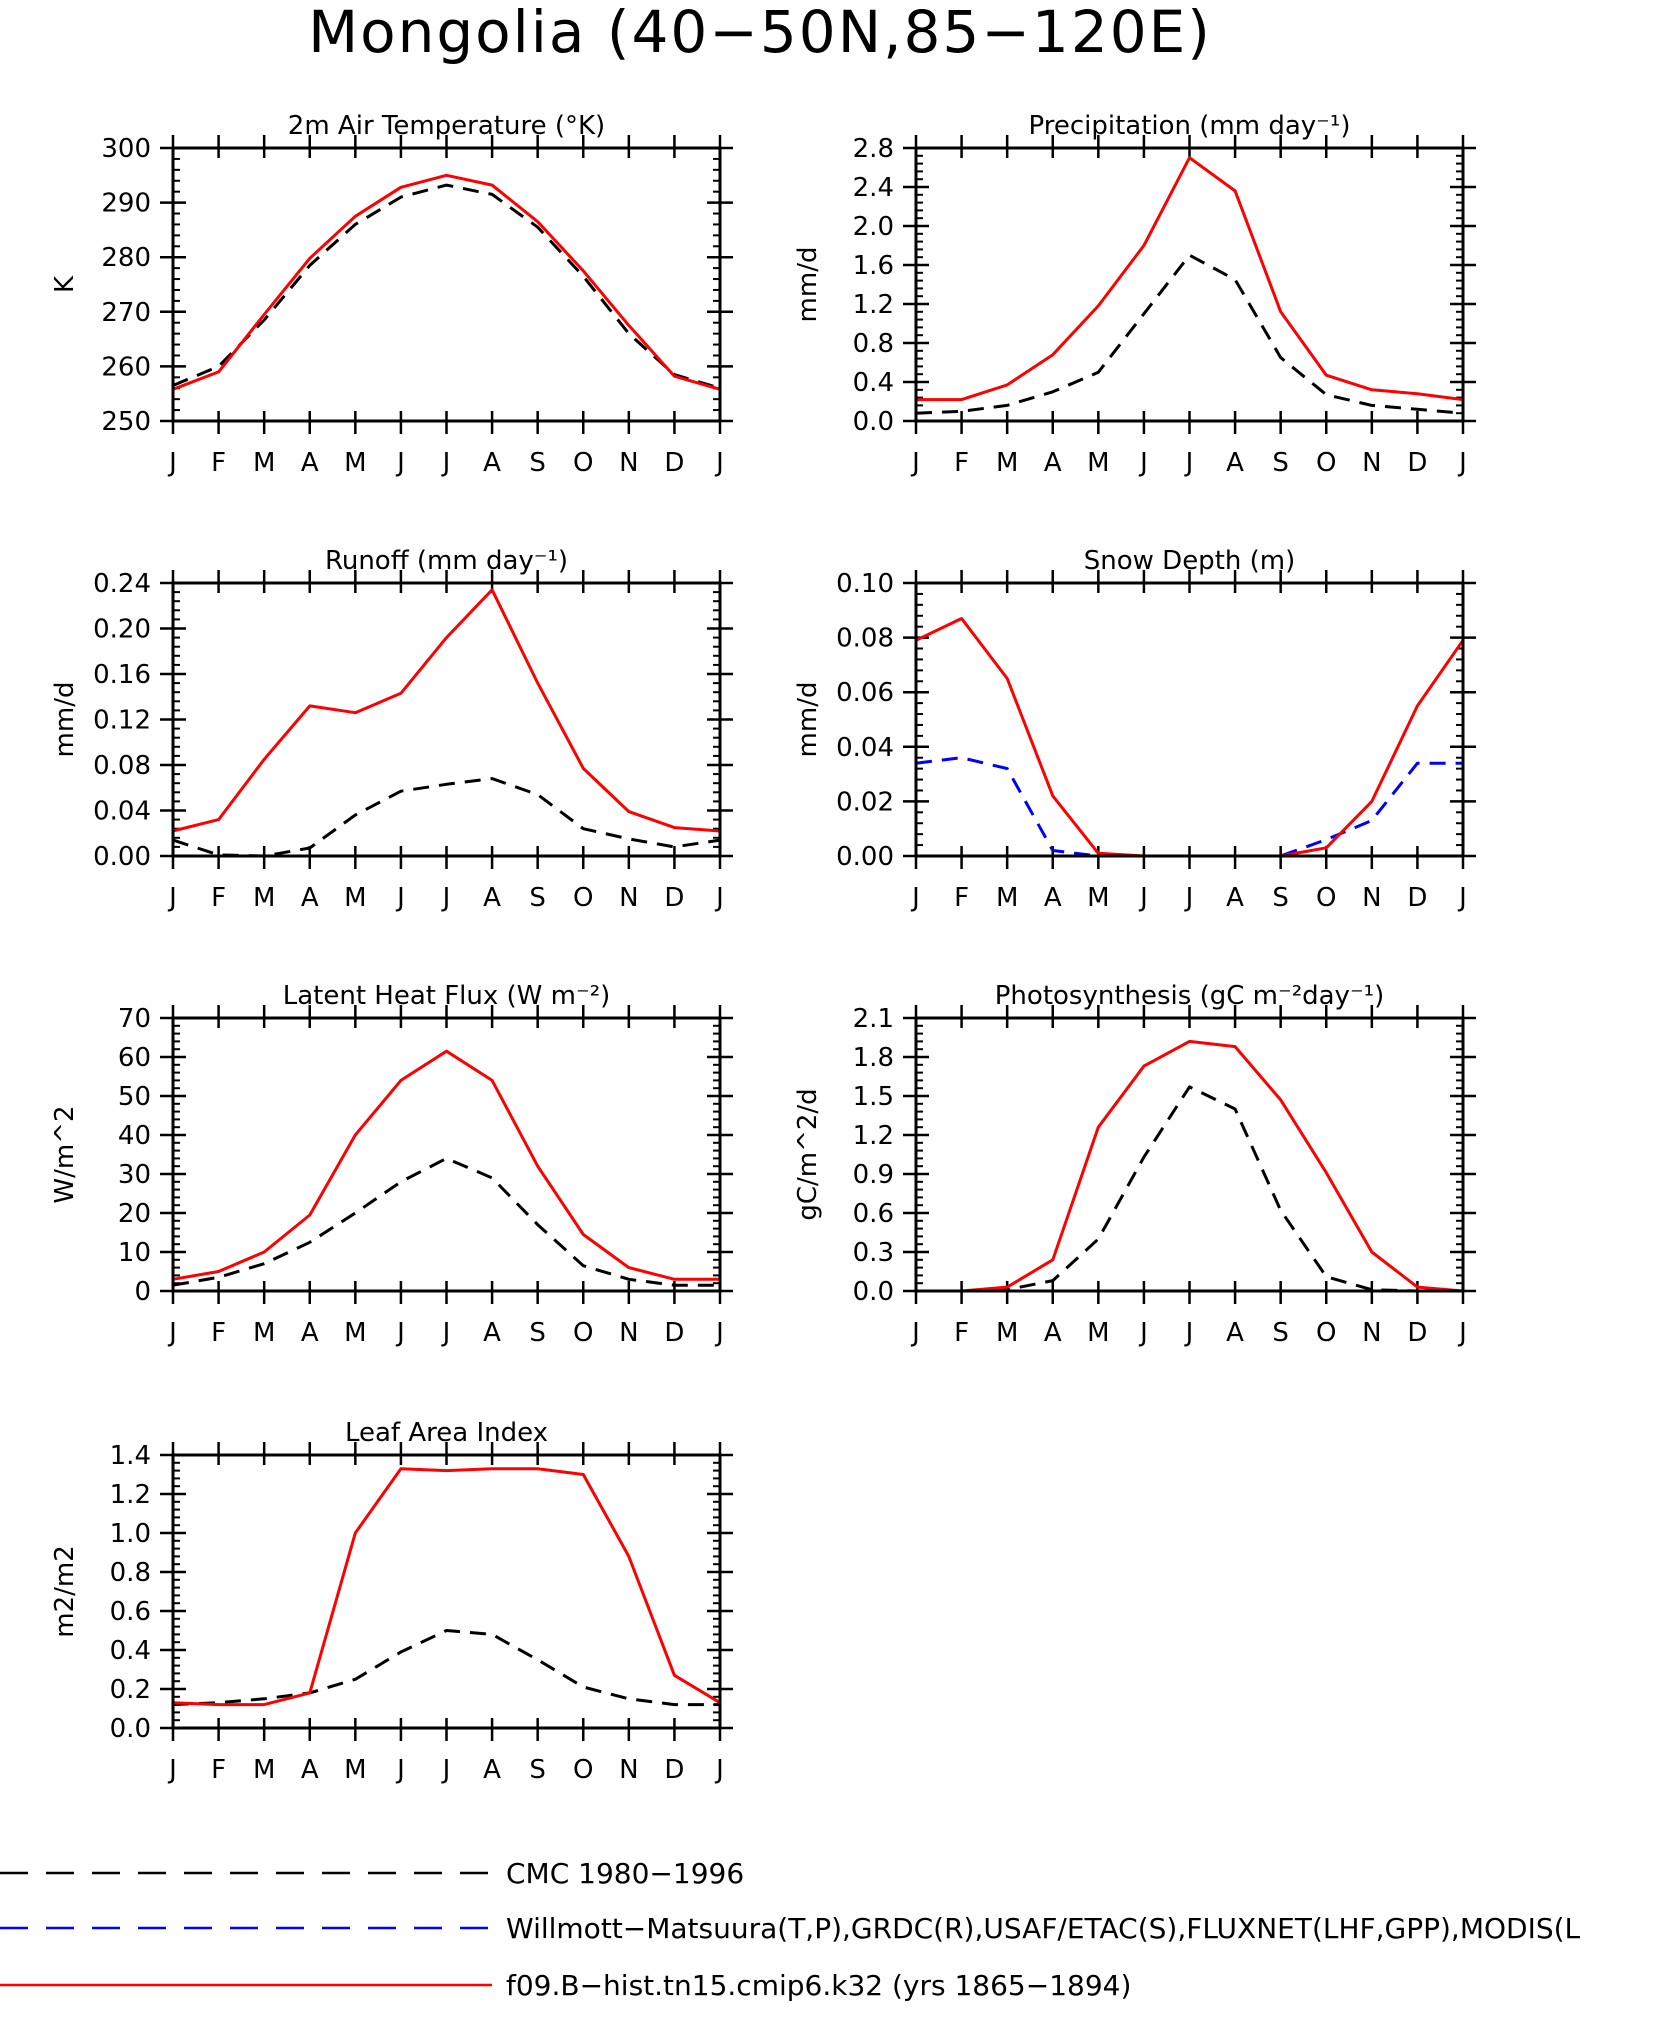 This screenshot has width=1672, height=2022. I want to click on y-tick-label: 40, so click(134, 1136).